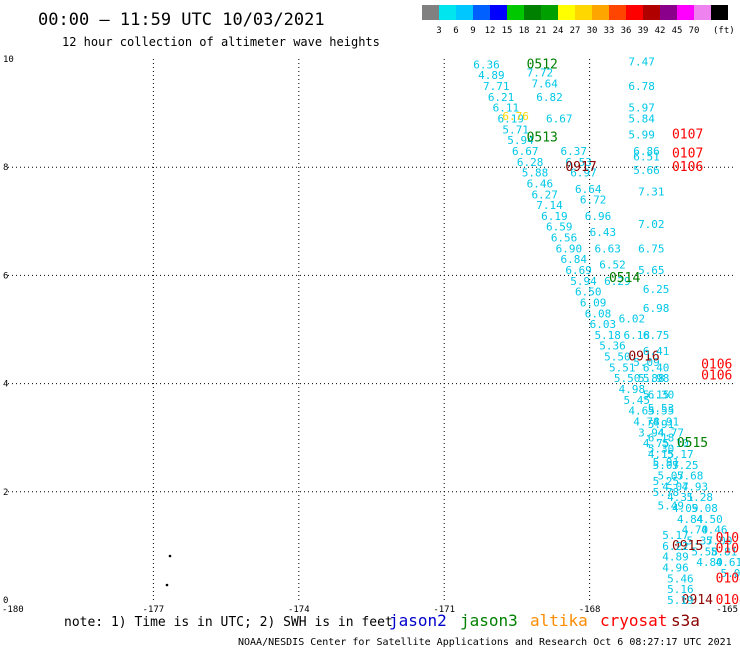 The height and width of the screenshot is (650, 740). I want to click on y-tick-label: 0, so click(5, 601).